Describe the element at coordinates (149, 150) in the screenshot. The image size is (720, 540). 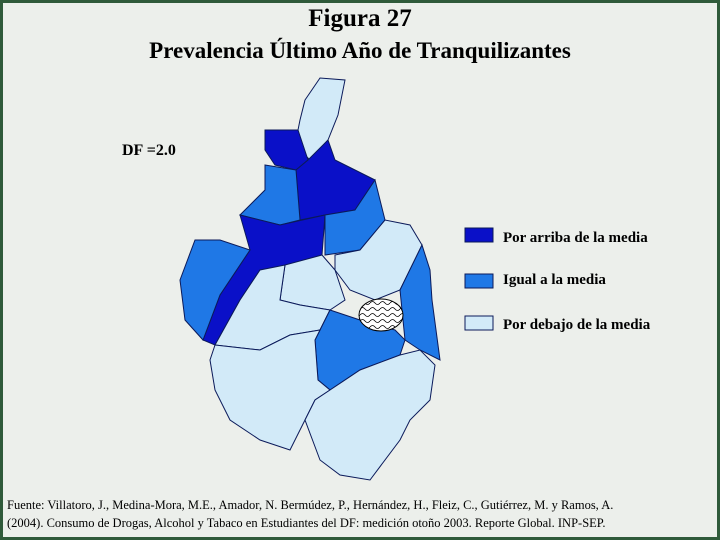
I see `annotation: DF =2.0` at that location.